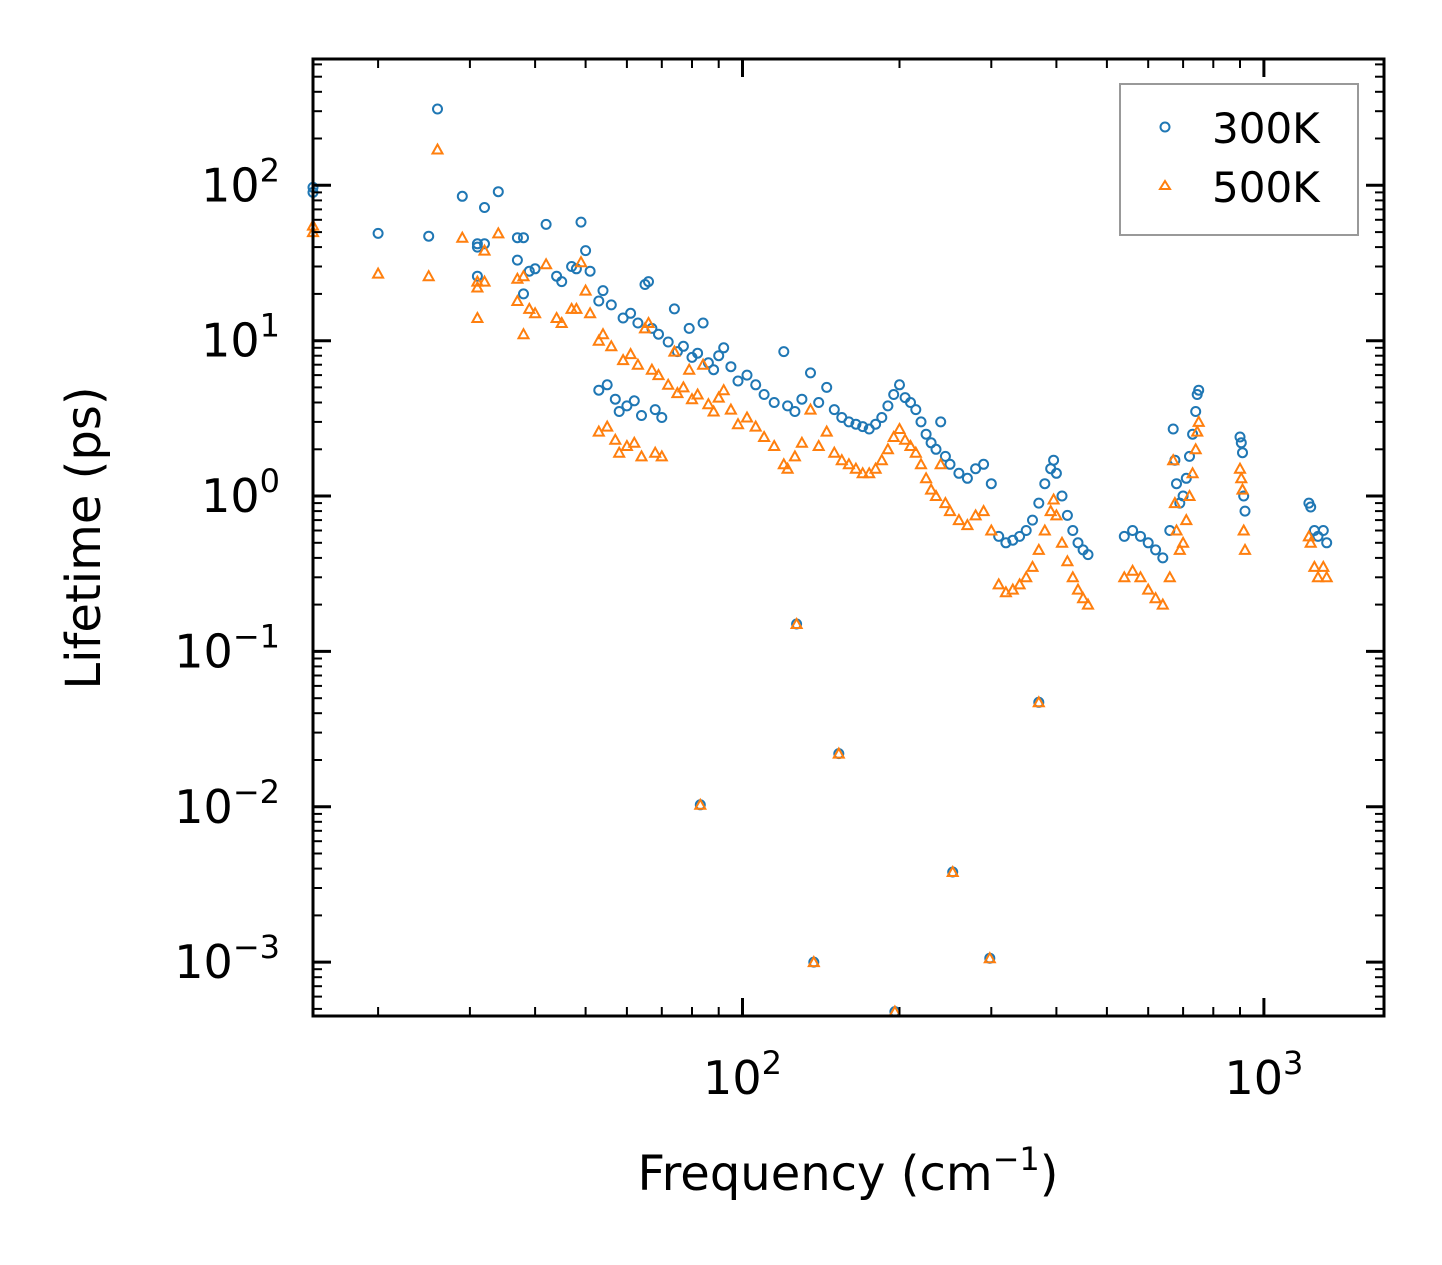 This screenshot has height=1265, width=1442. I want to click on y-tick-label: 10⁻², so click(227, 803).